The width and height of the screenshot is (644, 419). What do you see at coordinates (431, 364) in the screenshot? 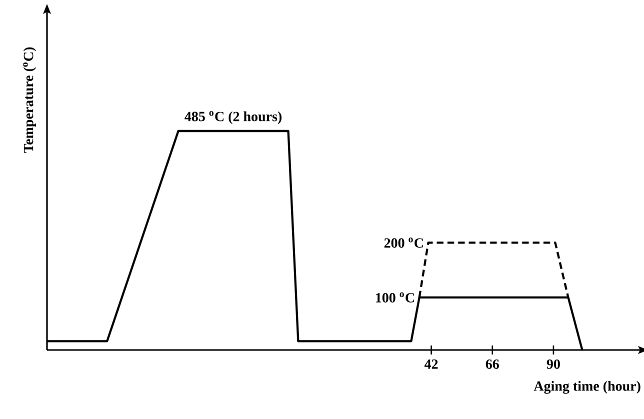
I see `x-tick-label: 42` at bounding box center [431, 364].